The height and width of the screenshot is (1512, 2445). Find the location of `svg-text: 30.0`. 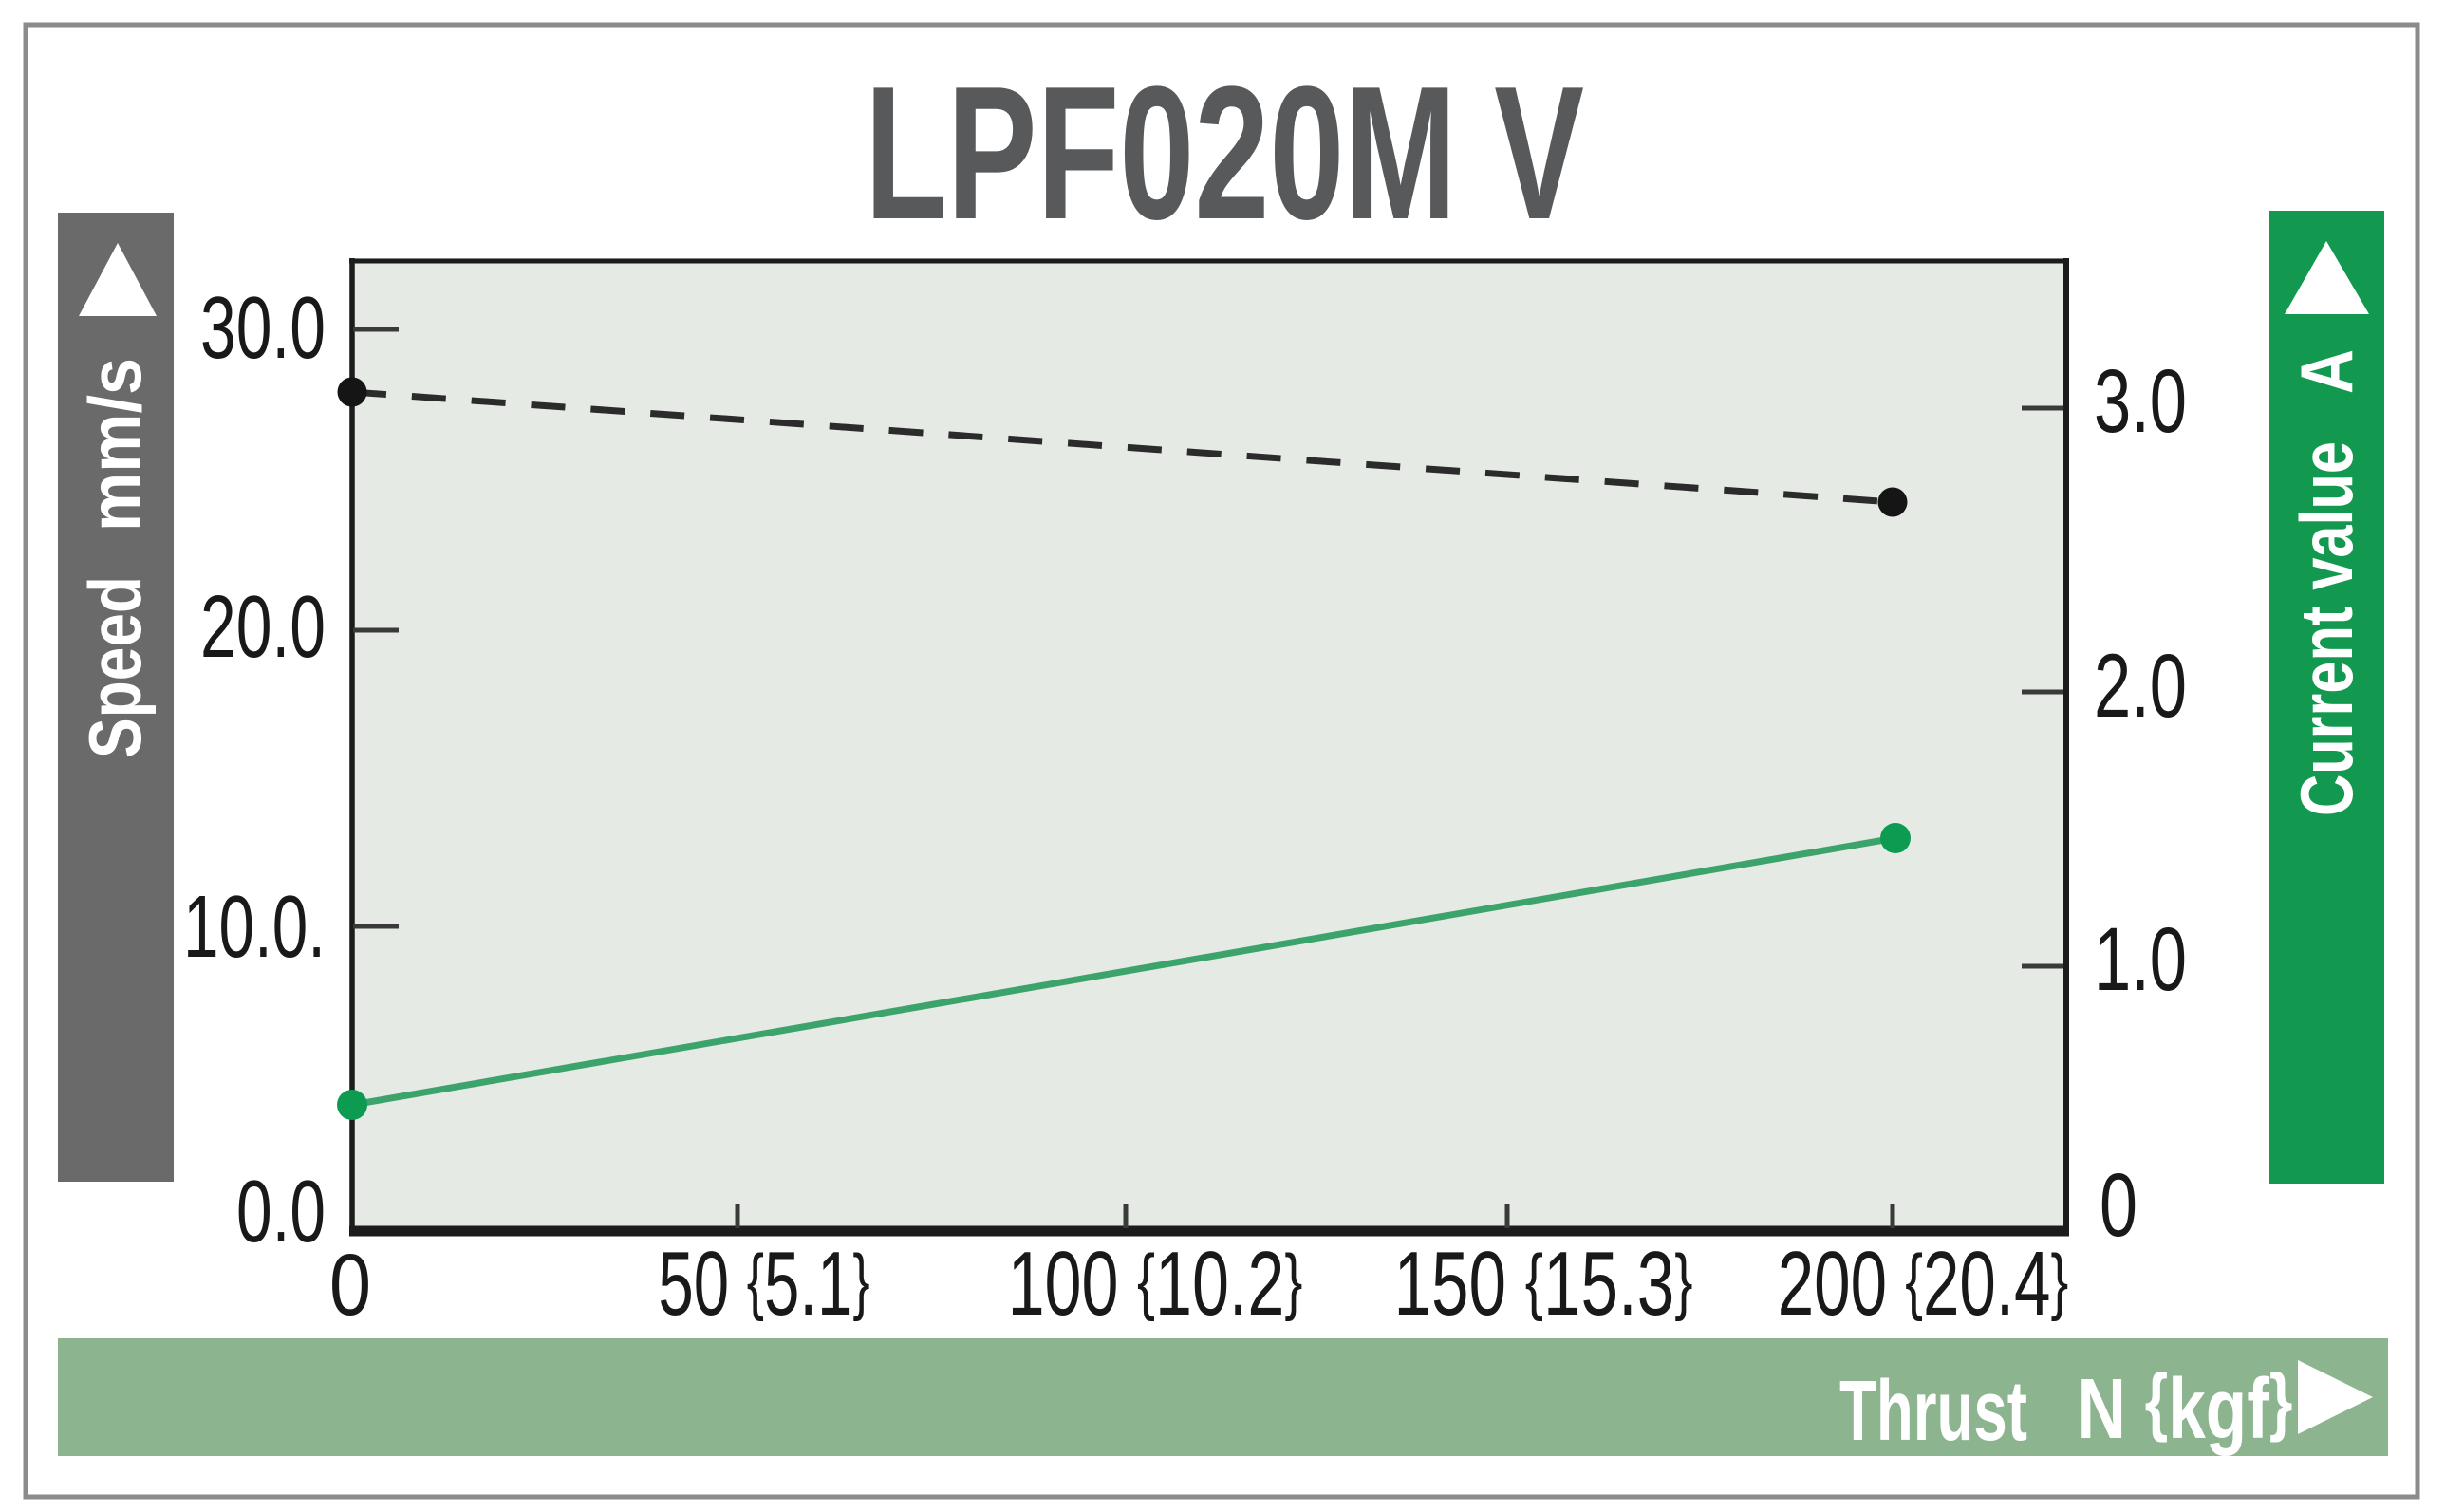

svg-text: 30.0 is located at coordinates (263, 328).